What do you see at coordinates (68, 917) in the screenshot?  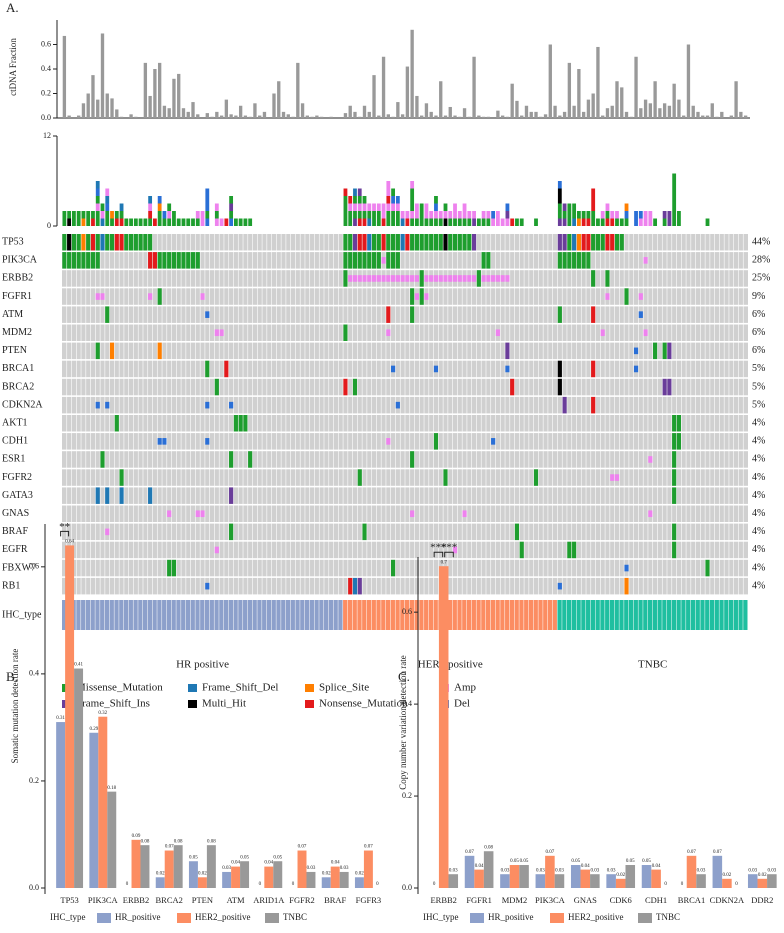 I see `legend-title: IHC_type` at bounding box center [68, 917].